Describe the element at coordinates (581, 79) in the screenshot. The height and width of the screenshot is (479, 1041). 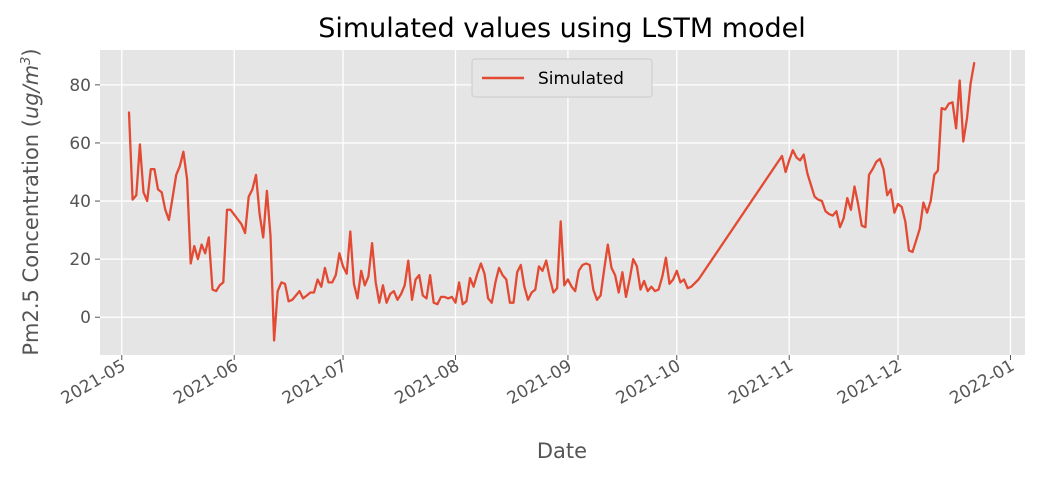
I see `legend-label: Simulated` at that location.